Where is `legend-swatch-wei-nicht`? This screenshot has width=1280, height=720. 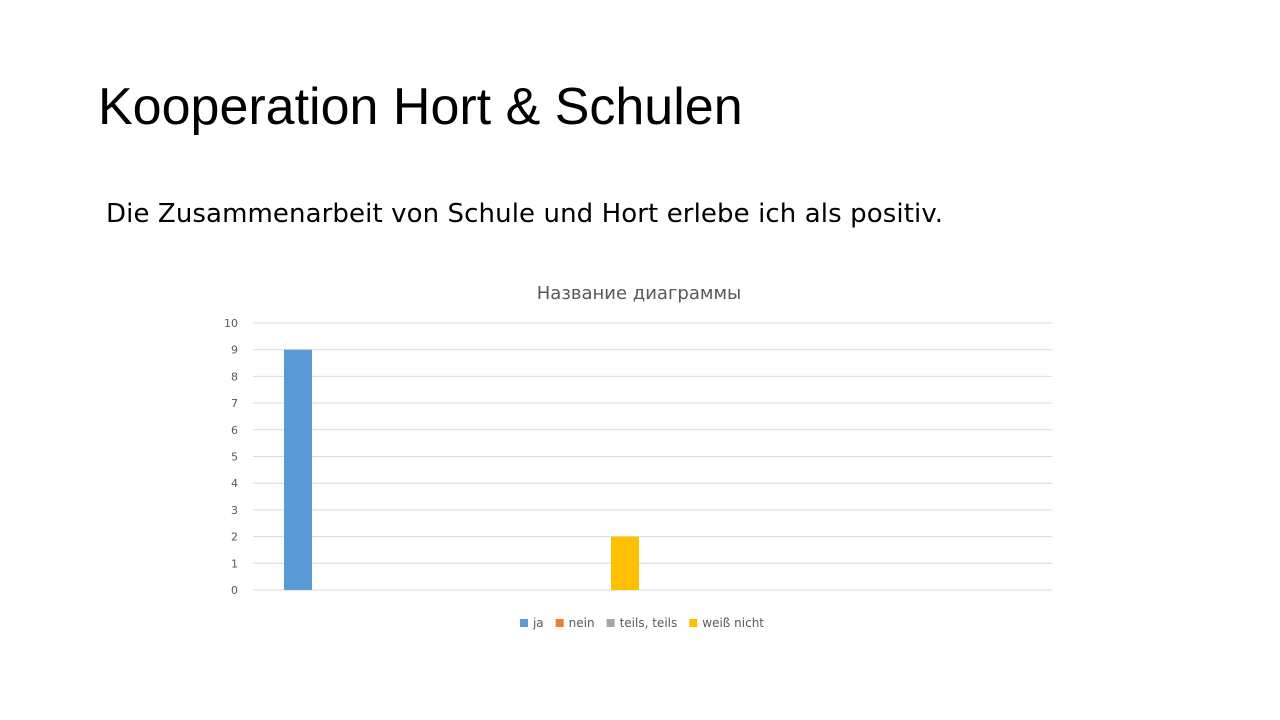
legend-swatch-wei-nicht is located at coordinates (693, 623).